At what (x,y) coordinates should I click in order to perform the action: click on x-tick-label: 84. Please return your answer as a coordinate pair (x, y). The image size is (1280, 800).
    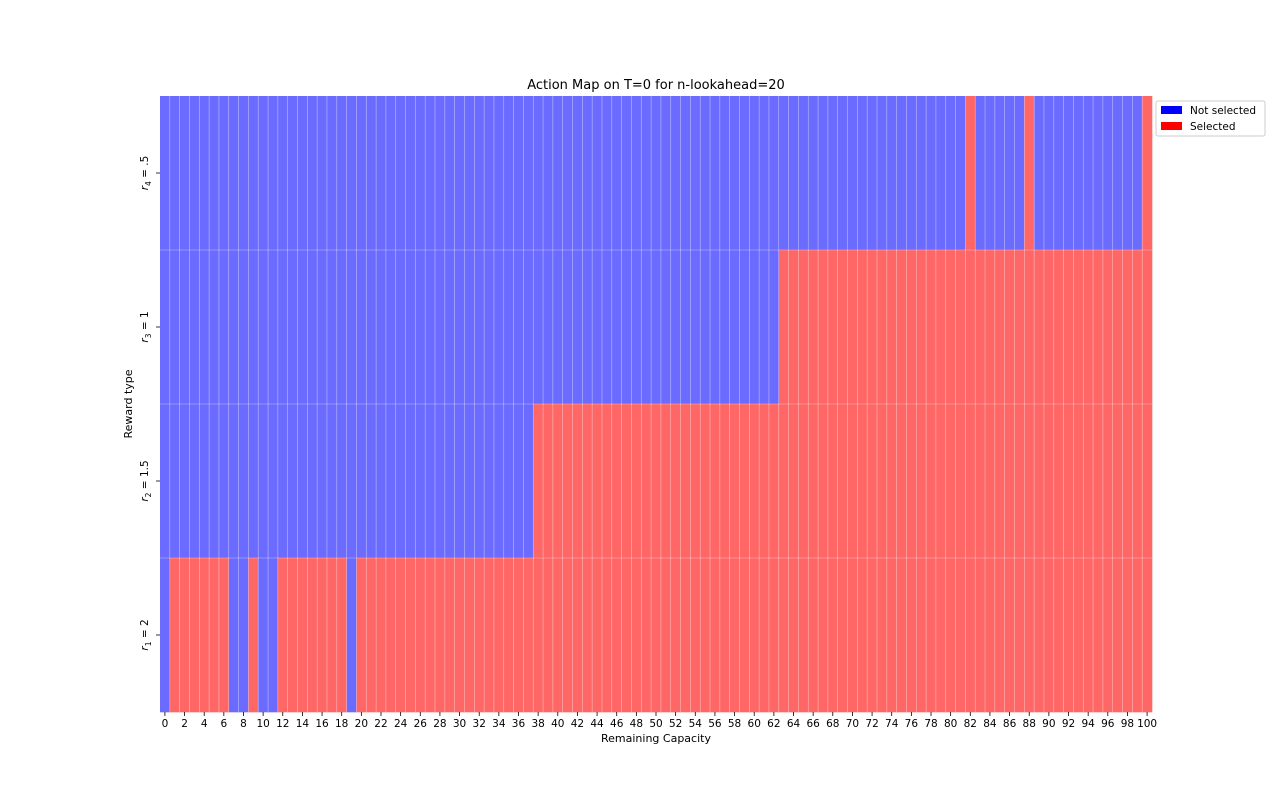
    Looking at the image, I should click on (990, 724).